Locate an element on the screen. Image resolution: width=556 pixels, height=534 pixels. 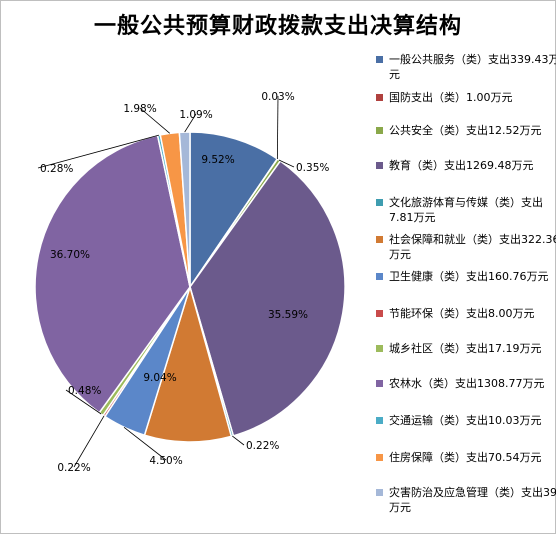
data-label: 35.59% is located at coordinates (288, 315).